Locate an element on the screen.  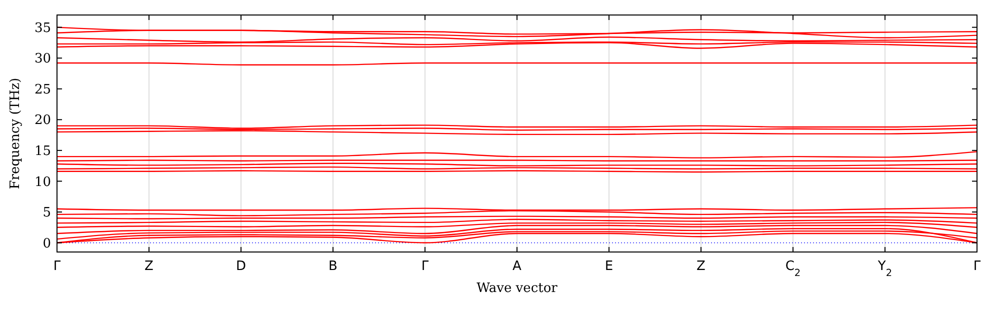
y-axis-title: Frequency (THz) is located at coordinates (15, 134).